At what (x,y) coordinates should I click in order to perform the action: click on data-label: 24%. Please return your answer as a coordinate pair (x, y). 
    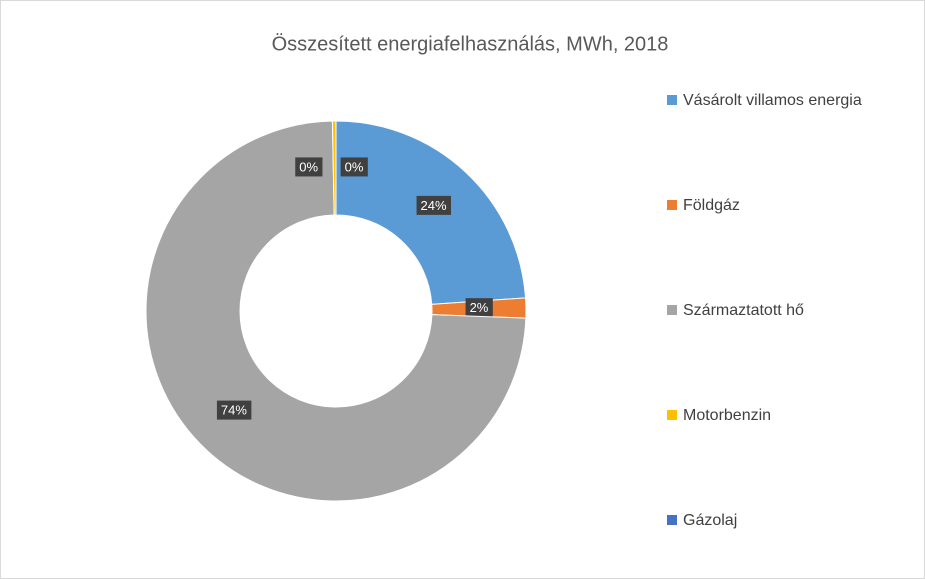
    Looking at the image, I should click on (434, 205).